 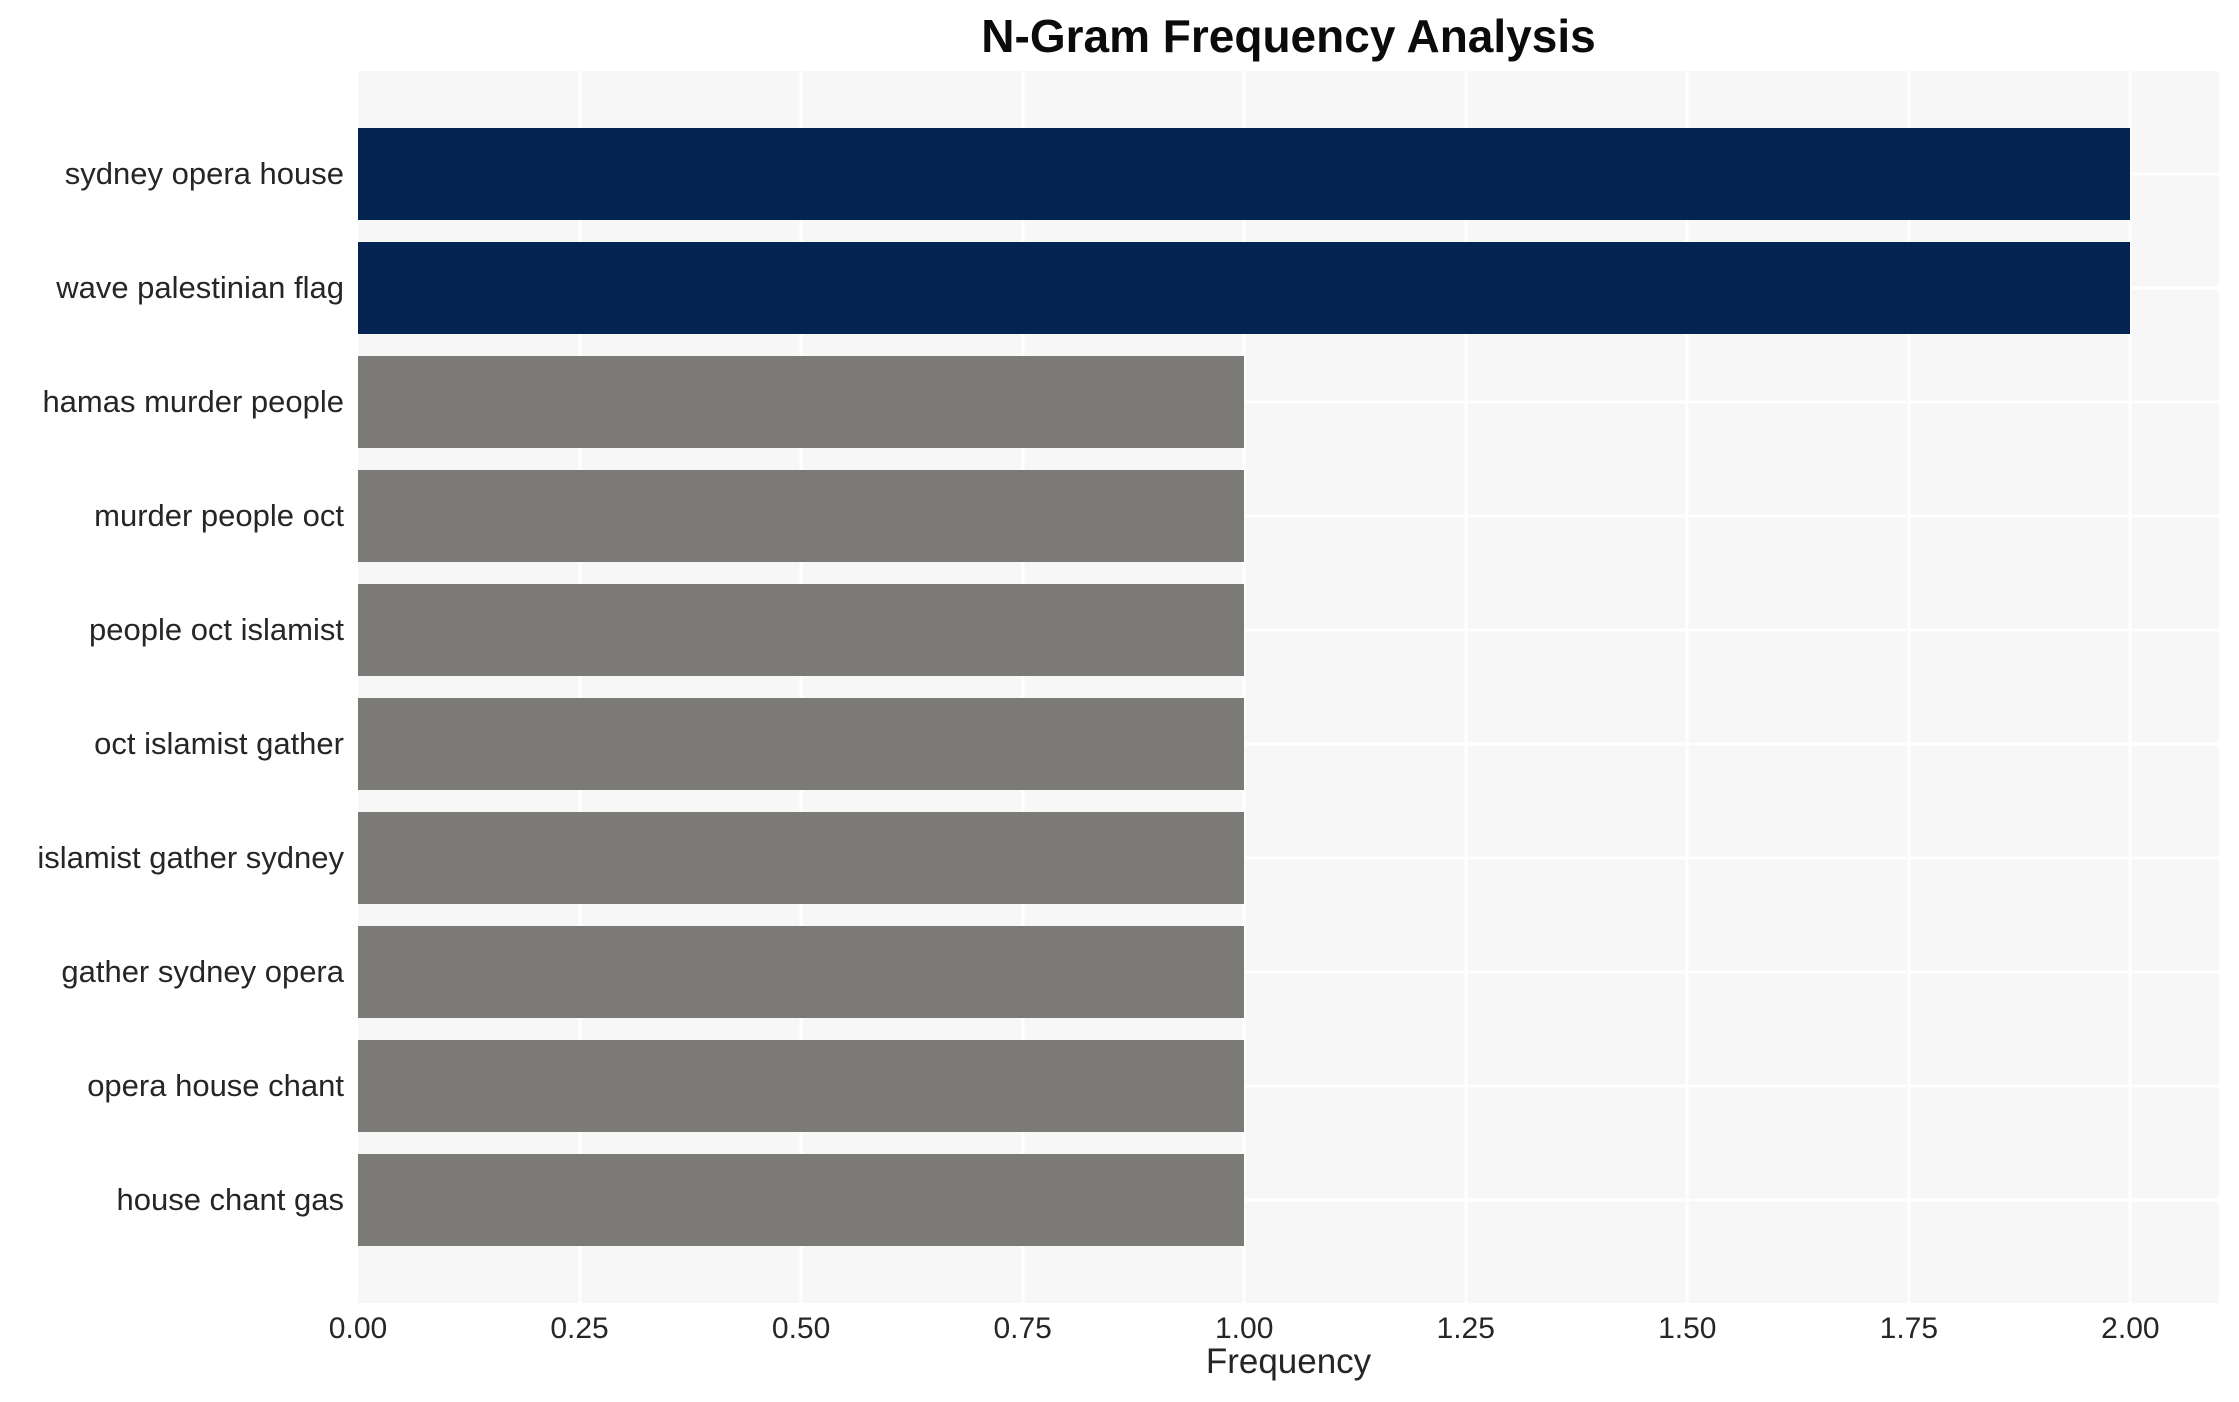 I want to click on chart-row: islamist gather sydney, so click(x=1128, y=858).